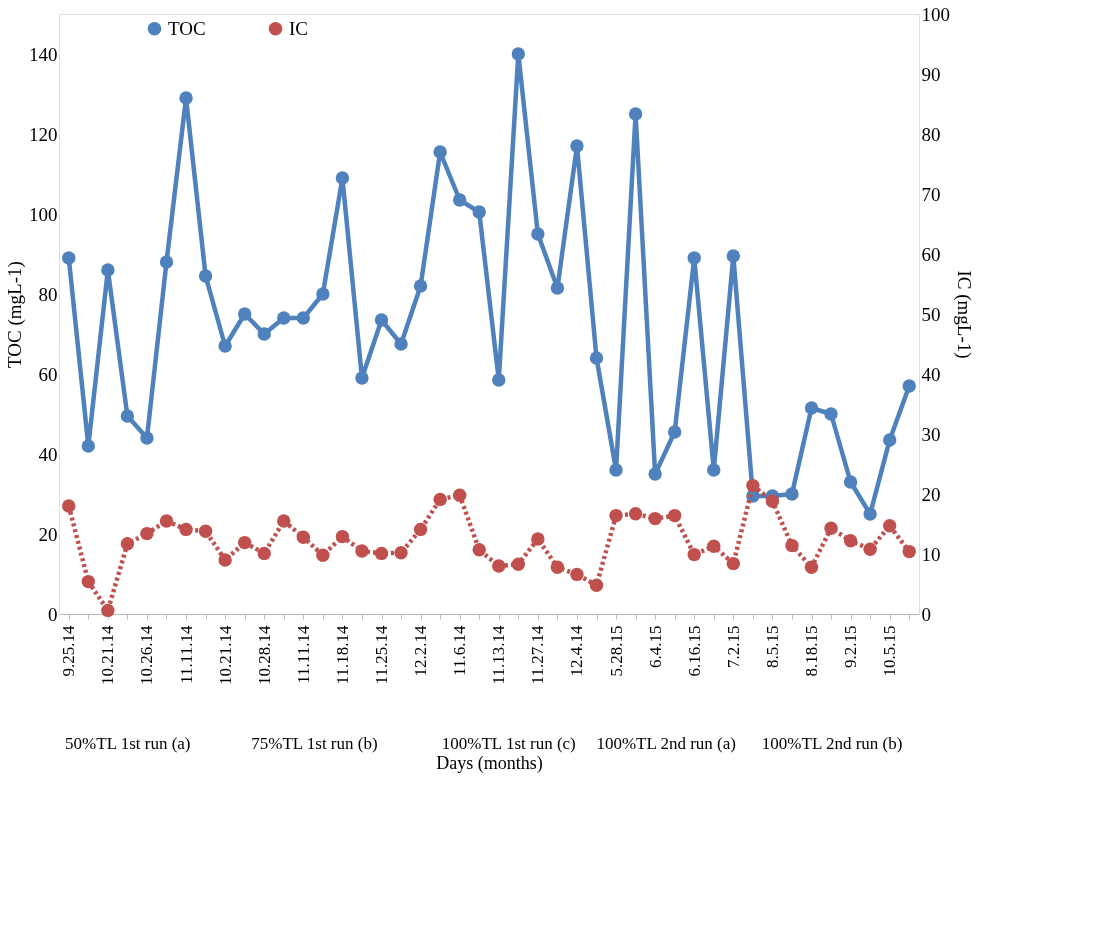 The height and width of the screenshot is (931, 1113). Describe the element at coordinates (964, 314) in the screenshot. I see `y2-axis-title: IC (mgL-1)` at that location.